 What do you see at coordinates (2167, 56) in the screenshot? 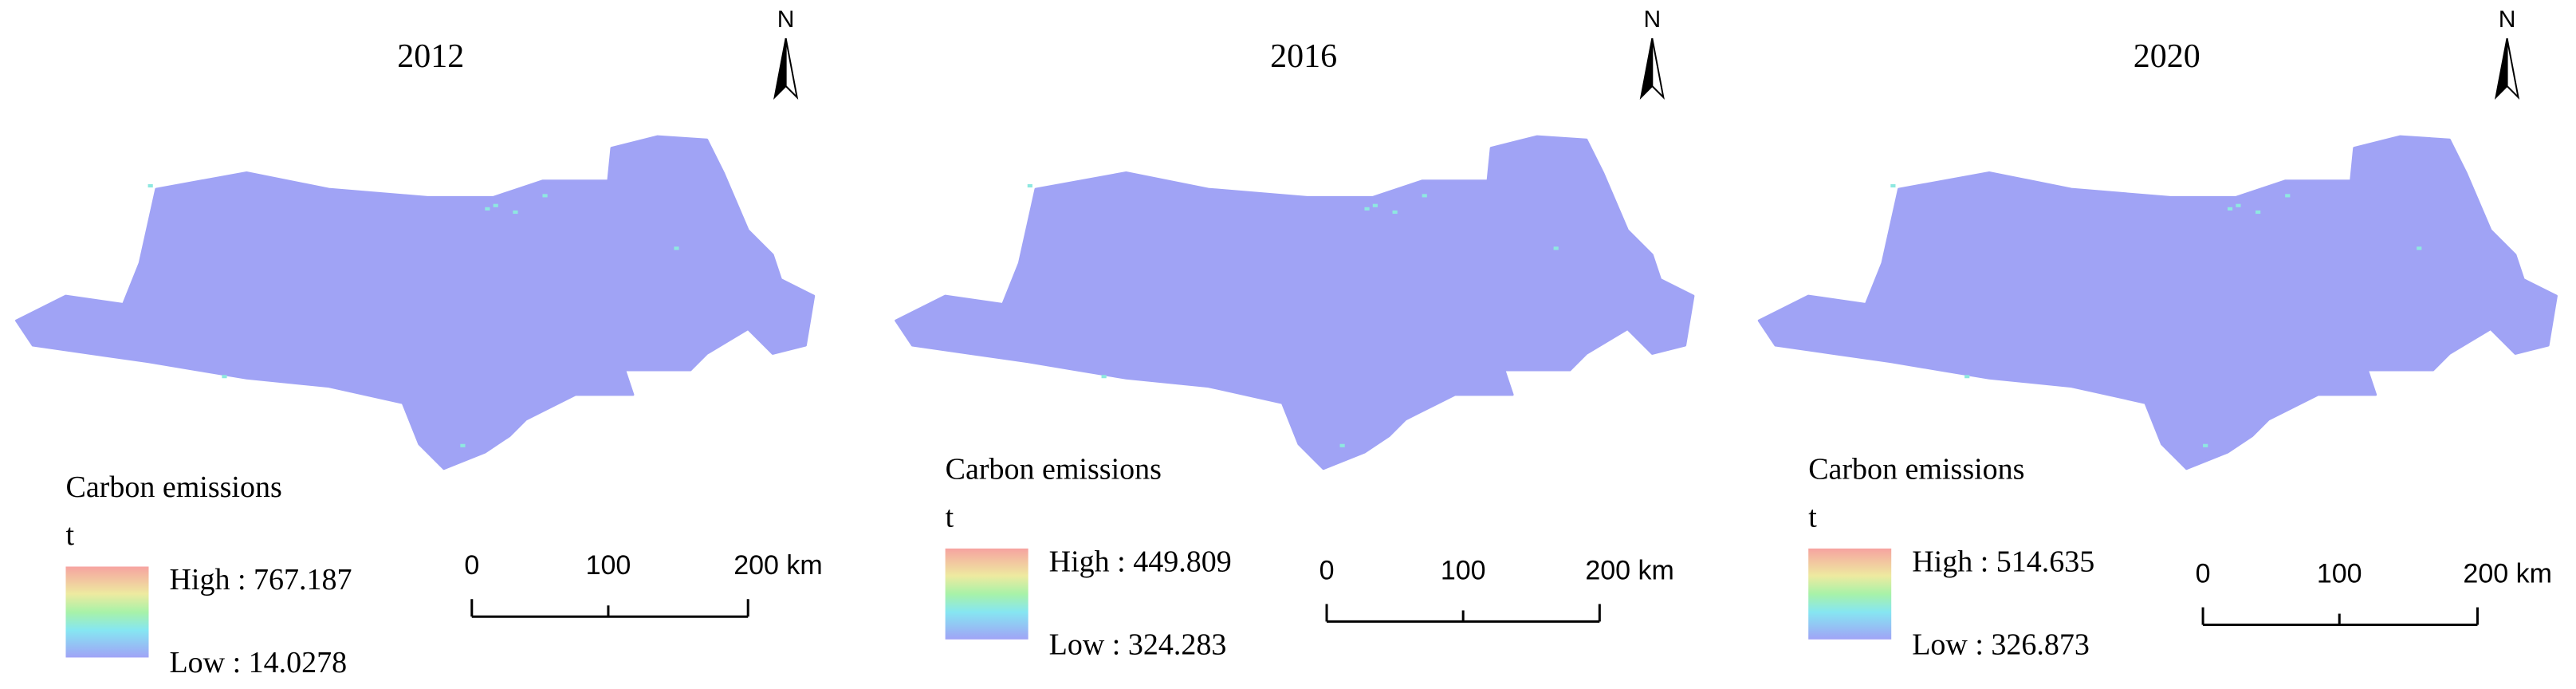
I see `panel-title: 2020` at bounding box center [2167, 56].